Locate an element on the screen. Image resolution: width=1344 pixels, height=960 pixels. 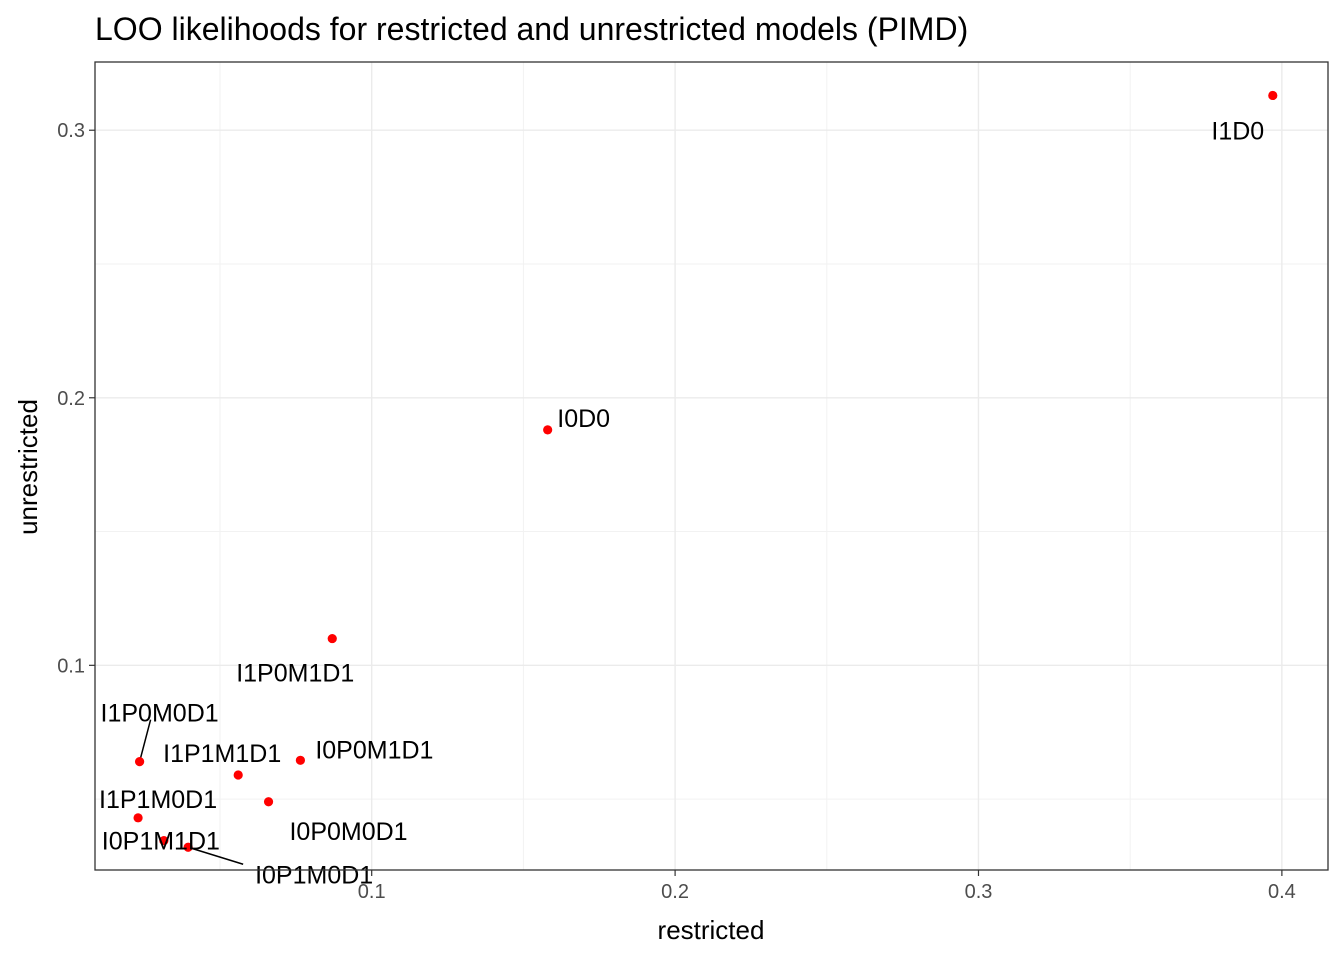
y-tick-label: 0.1 is located at coordinates (71, 666).